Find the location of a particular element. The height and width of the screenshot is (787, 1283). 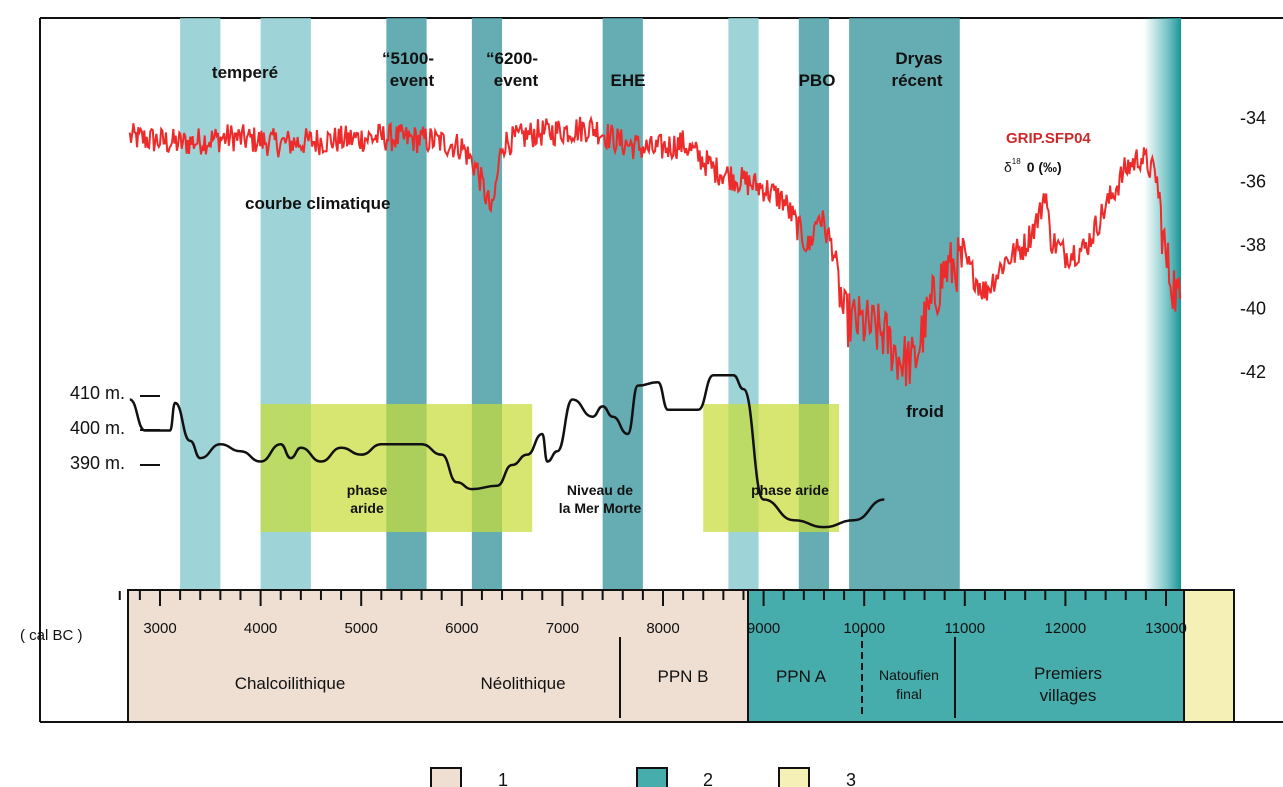

label-froid: froid is located at coordinates (925, 411).